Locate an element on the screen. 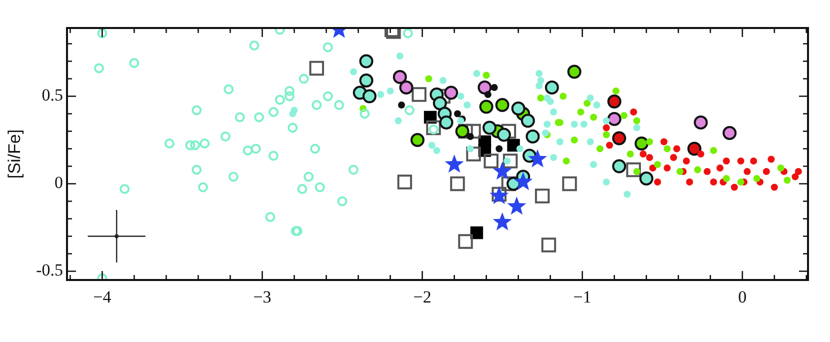  y-tick-label: 0.5 is located at coordinates (52, 95).